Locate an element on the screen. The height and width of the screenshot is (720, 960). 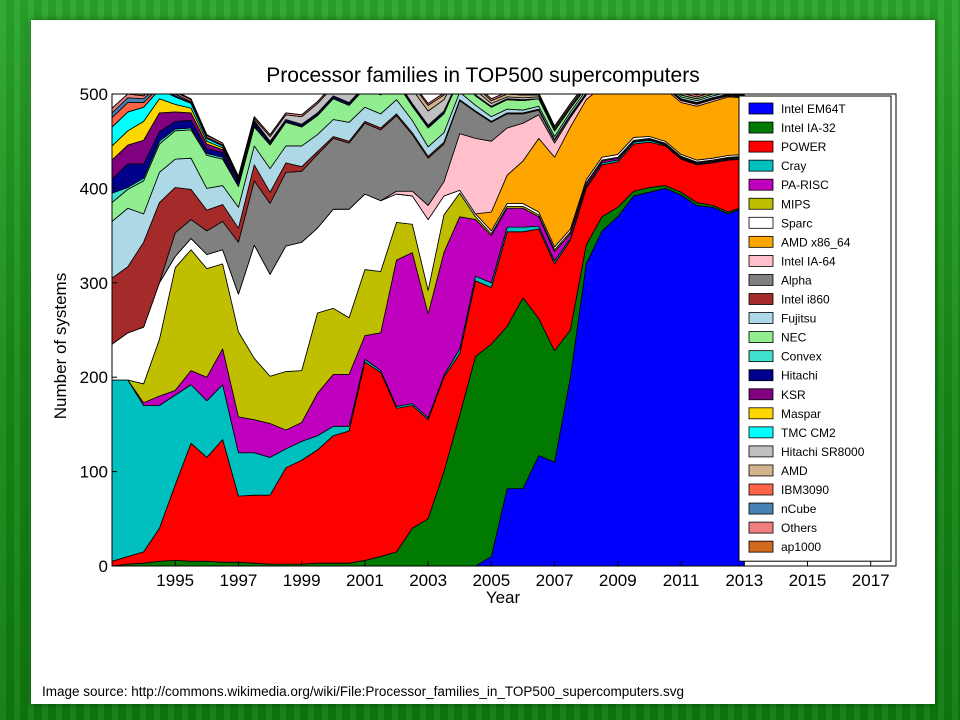
legend-label-intel-ia-64: Intel IA-64 is located at coordinates (808, 261).